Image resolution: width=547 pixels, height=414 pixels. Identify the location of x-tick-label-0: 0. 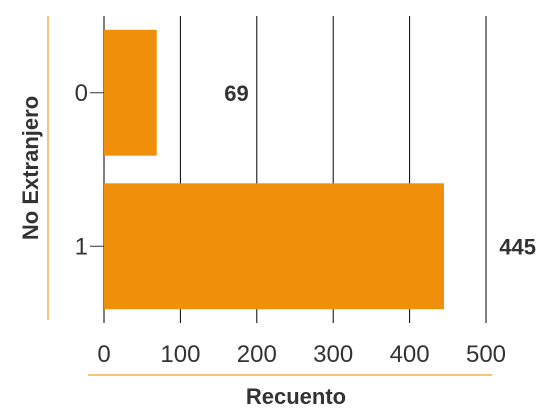
(103, 354).